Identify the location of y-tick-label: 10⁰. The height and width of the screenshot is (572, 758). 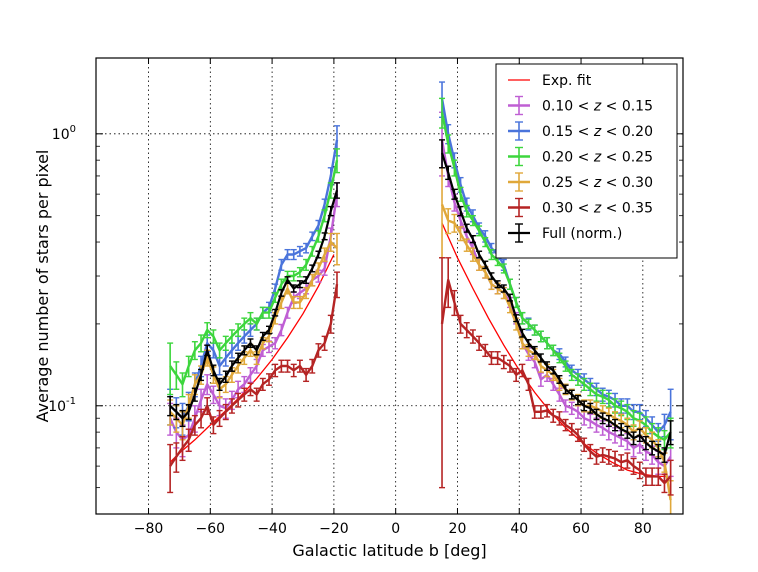
(64, 133).